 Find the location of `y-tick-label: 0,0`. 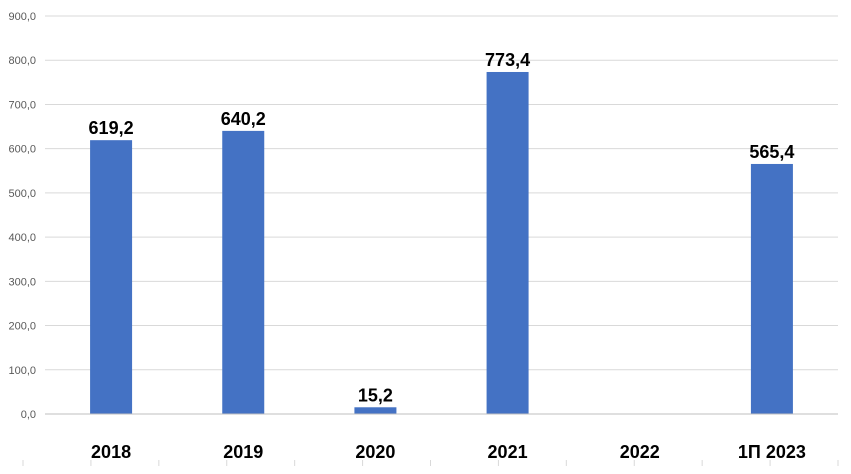

y-tick-label: 0,0 is located at coordinates (28, 415).